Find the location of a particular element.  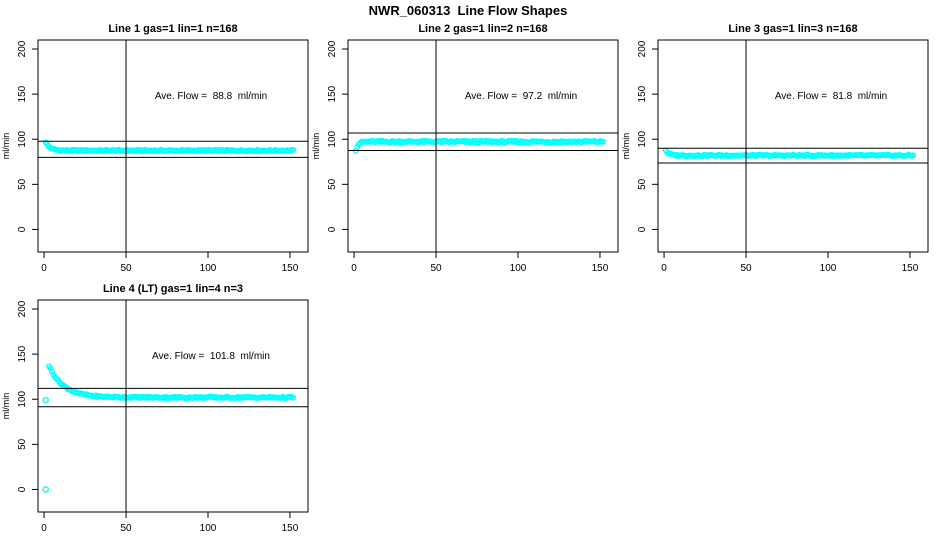

panel-title: Line 3 gas=1 lin=3 n=168 is located at coordinates (792, 29).